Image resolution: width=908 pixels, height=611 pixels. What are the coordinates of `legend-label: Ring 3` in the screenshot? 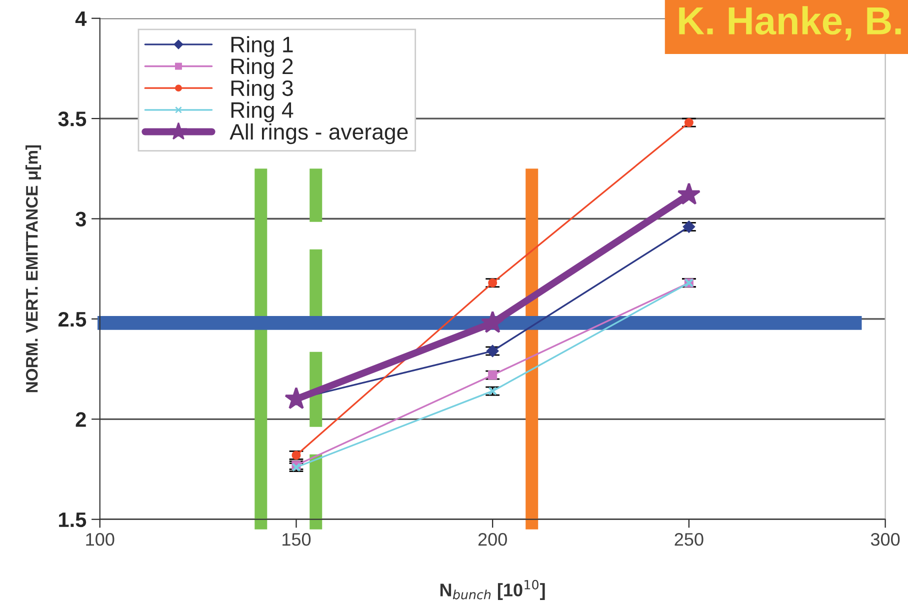 It's located at (262, 90).